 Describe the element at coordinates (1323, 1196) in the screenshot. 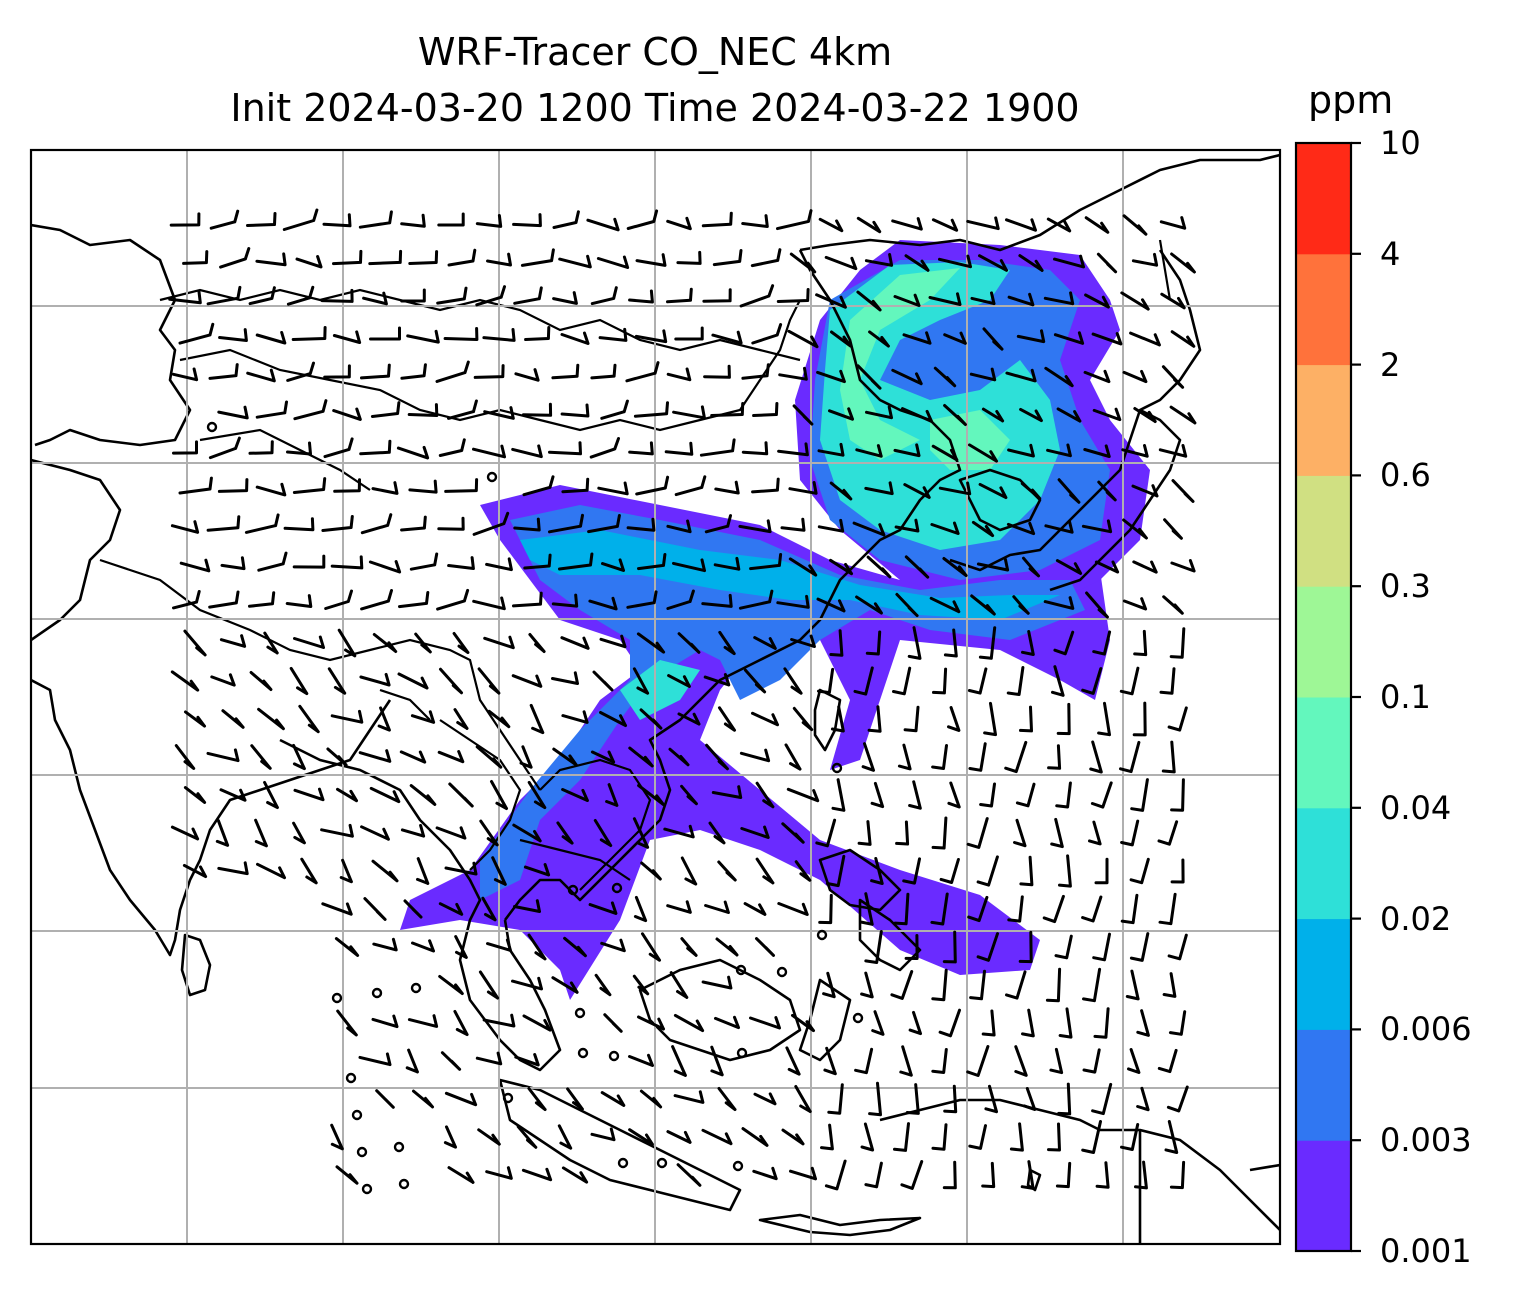

I see `colorbar-band` at that location.